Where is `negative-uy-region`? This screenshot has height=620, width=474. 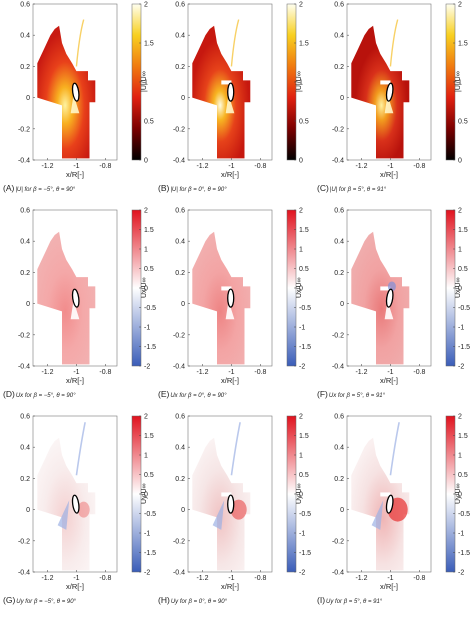
negative-uy-region is located at coordinates (377, 515).